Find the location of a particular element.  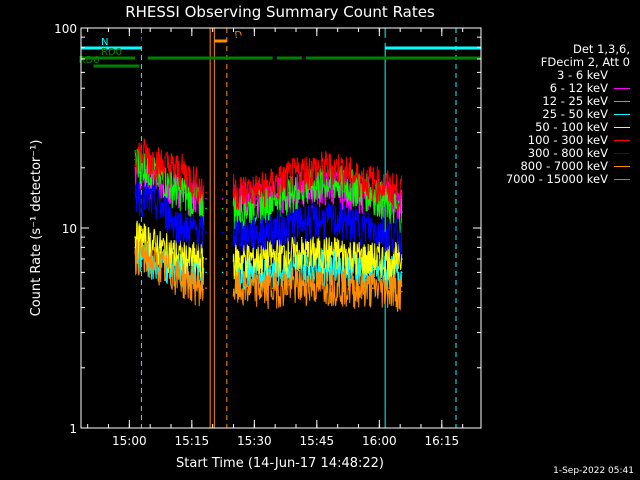

y-tick-label-1: 10 is located at coordinates (69, 229).